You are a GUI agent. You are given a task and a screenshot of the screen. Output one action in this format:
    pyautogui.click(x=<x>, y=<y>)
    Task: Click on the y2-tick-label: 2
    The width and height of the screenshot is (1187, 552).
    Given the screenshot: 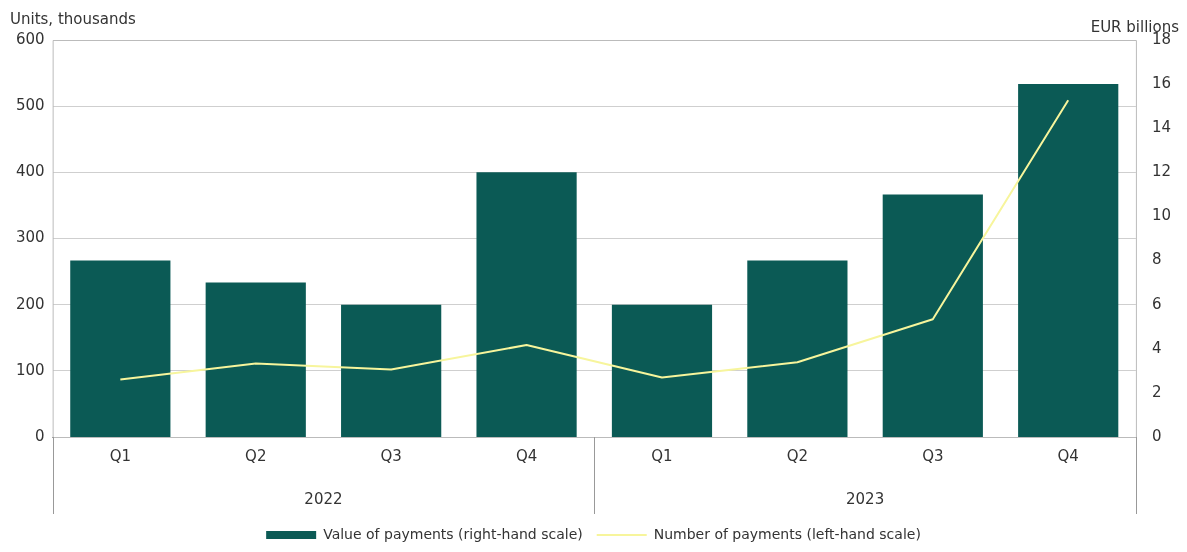 What is the action you would take?
    pyautogui.click(x=1156, y=391)
    